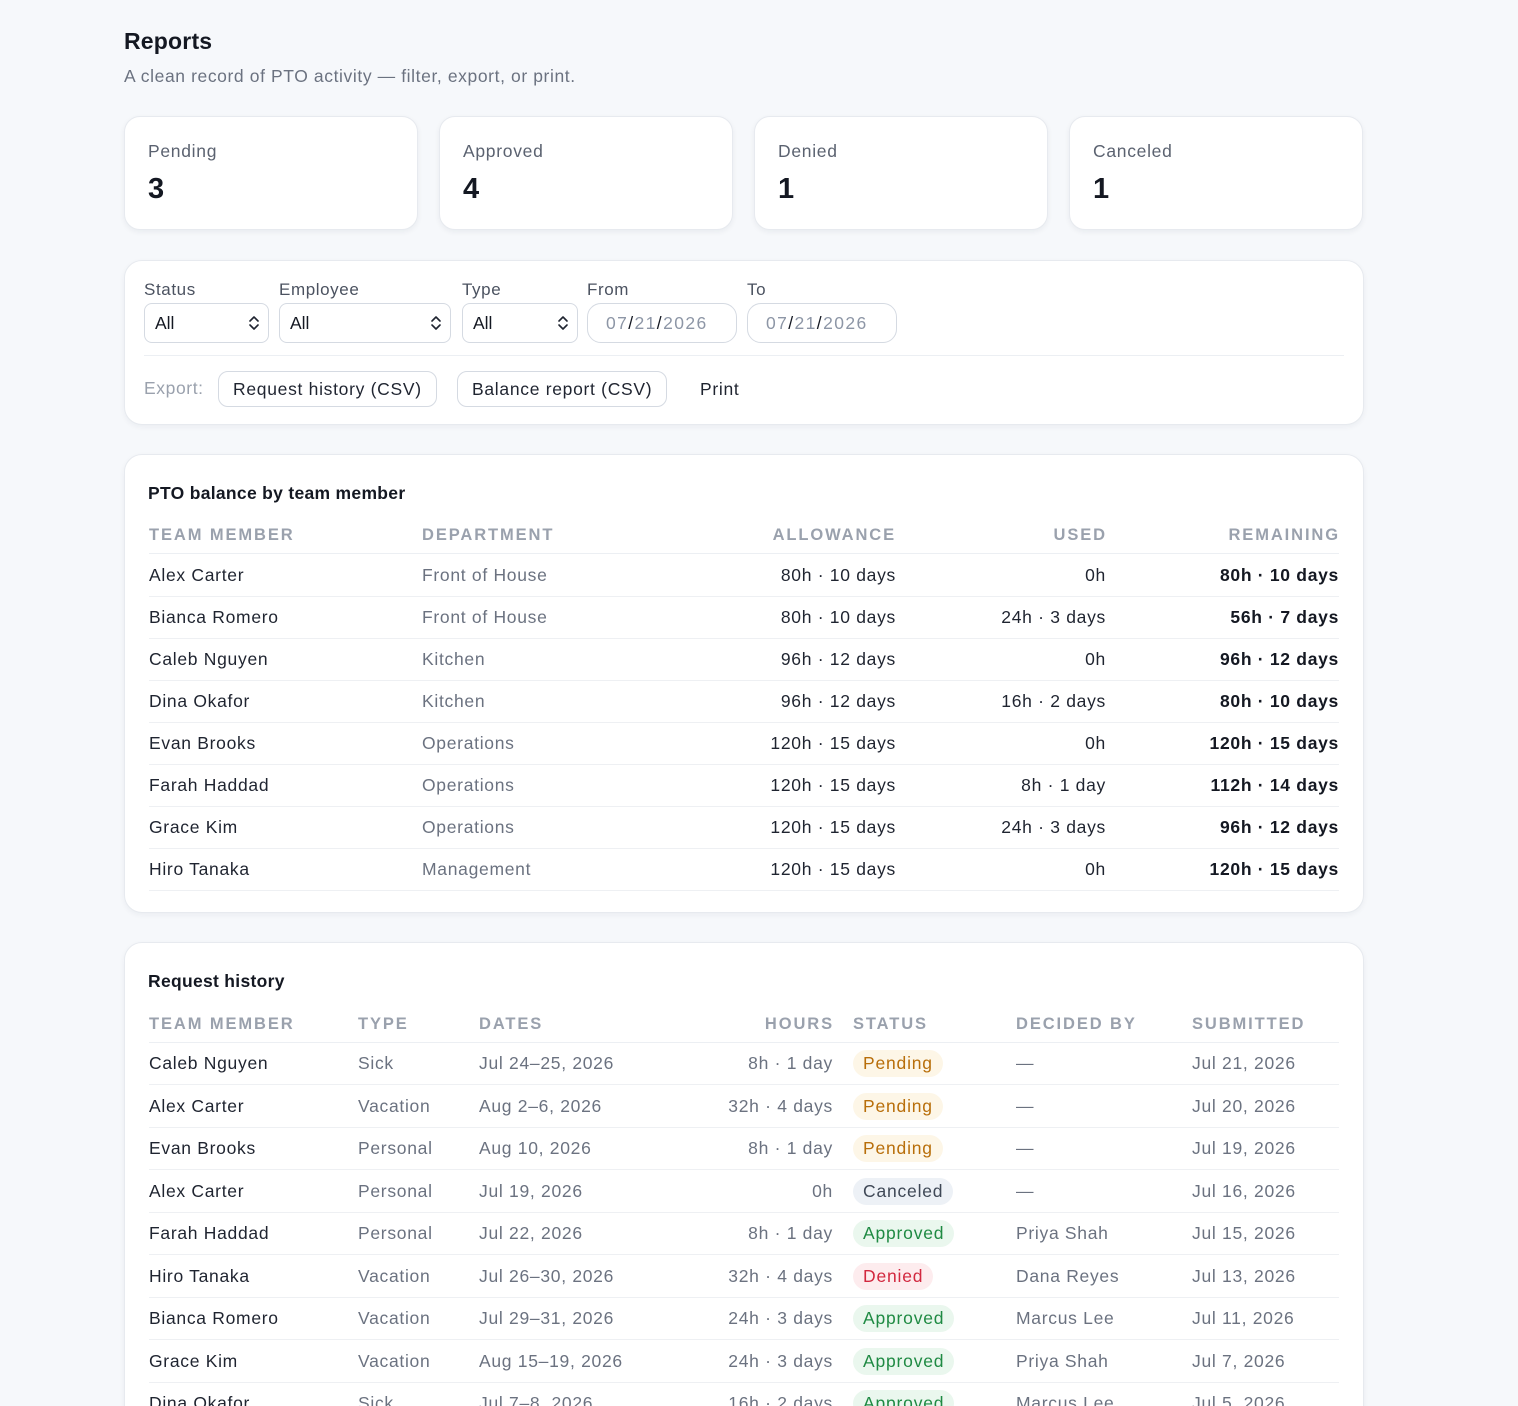  Describe the element at coordinates (535, 1148) in the screenshot. I see `request-dates: Aug 10, 2026` at that location.